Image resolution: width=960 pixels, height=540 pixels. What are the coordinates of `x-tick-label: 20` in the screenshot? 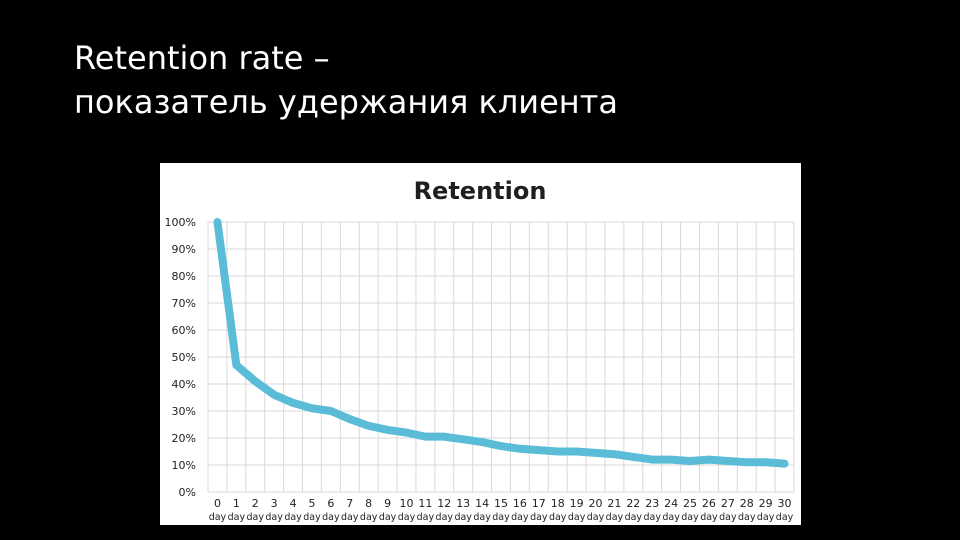 It's located at (596, 503).